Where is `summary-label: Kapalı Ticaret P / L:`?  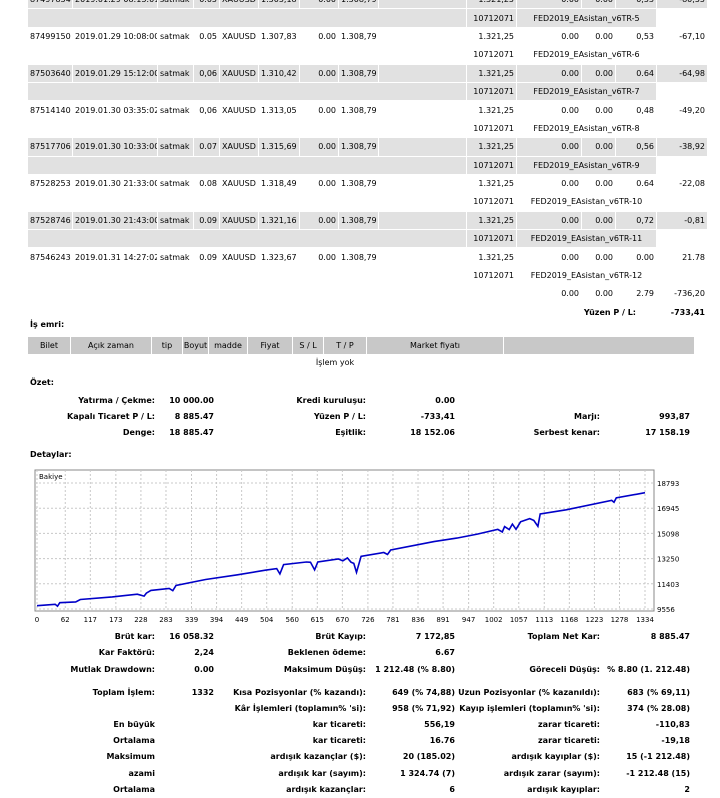
summary-label: Kapalı Ticaret P / L: is located at coordinates (111, 416).